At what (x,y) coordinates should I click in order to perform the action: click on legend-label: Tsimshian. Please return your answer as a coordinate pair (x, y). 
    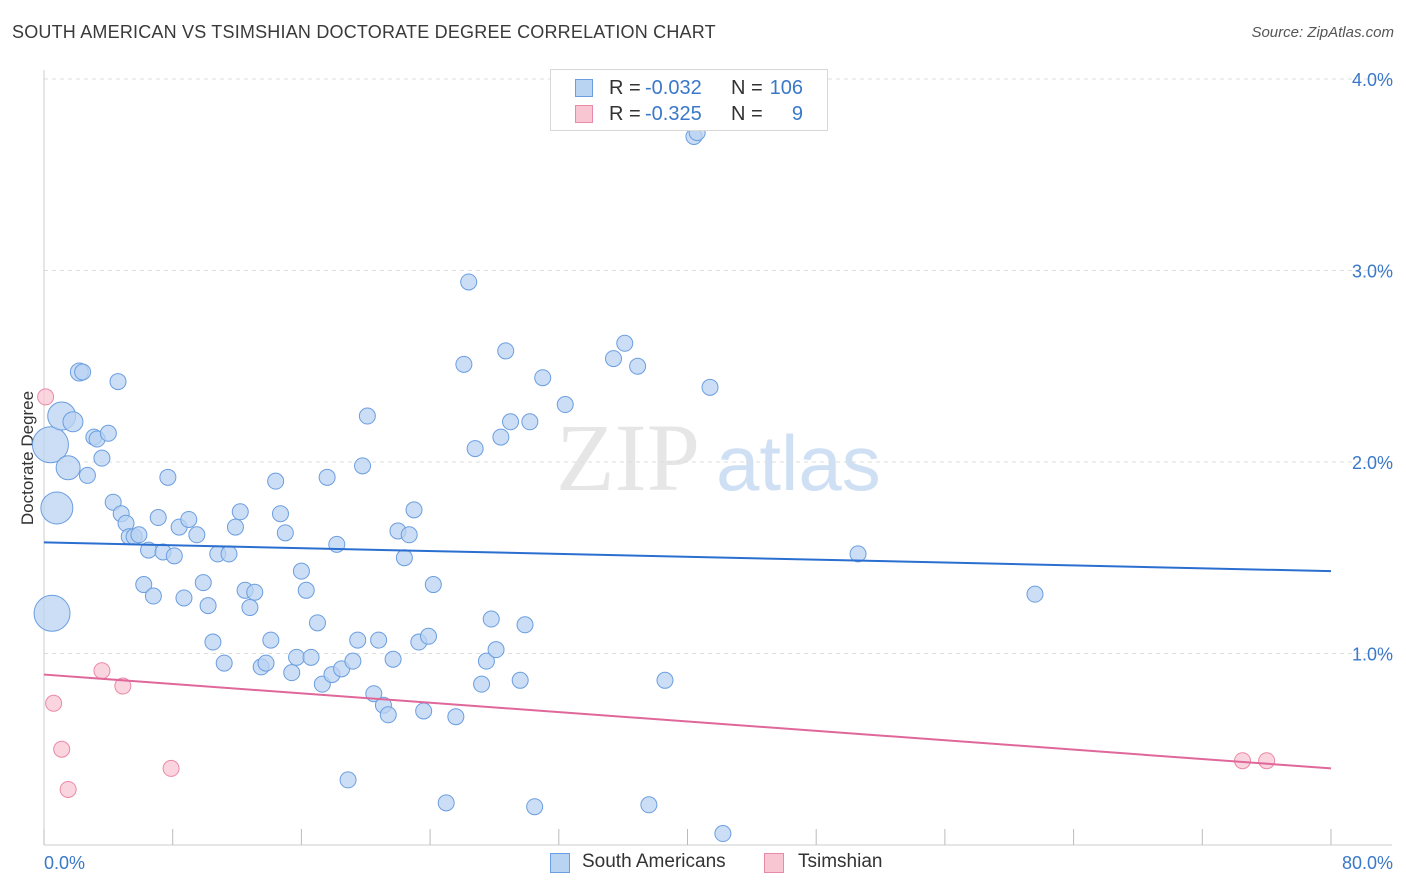
    Looking at the image, I should click on (840, 861).